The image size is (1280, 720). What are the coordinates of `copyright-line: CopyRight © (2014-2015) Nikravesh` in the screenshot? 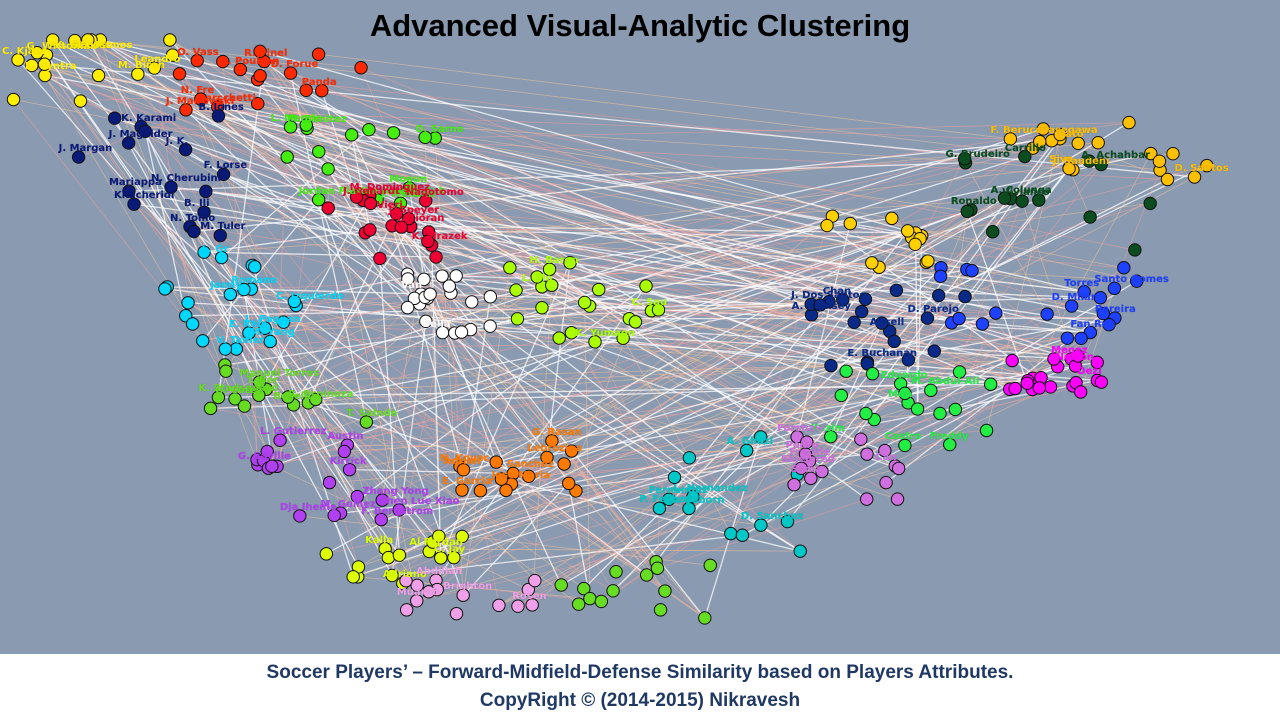 It's located at (640, 700).